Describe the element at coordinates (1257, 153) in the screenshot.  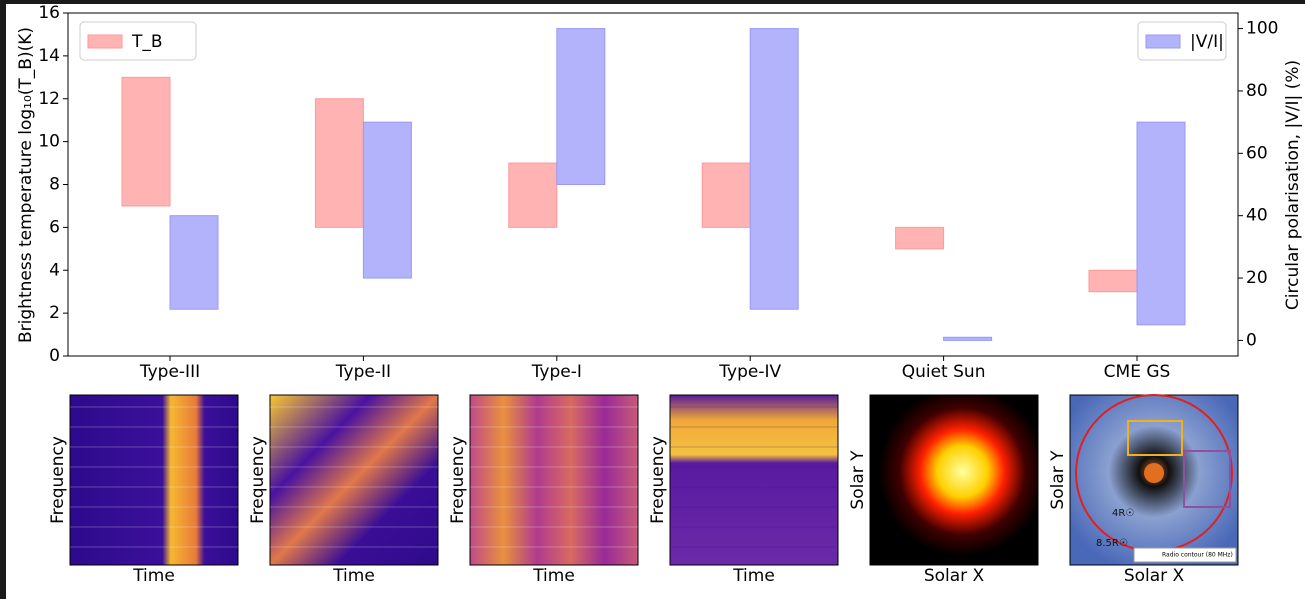
I see `y2-tick-label: 60` at that location.